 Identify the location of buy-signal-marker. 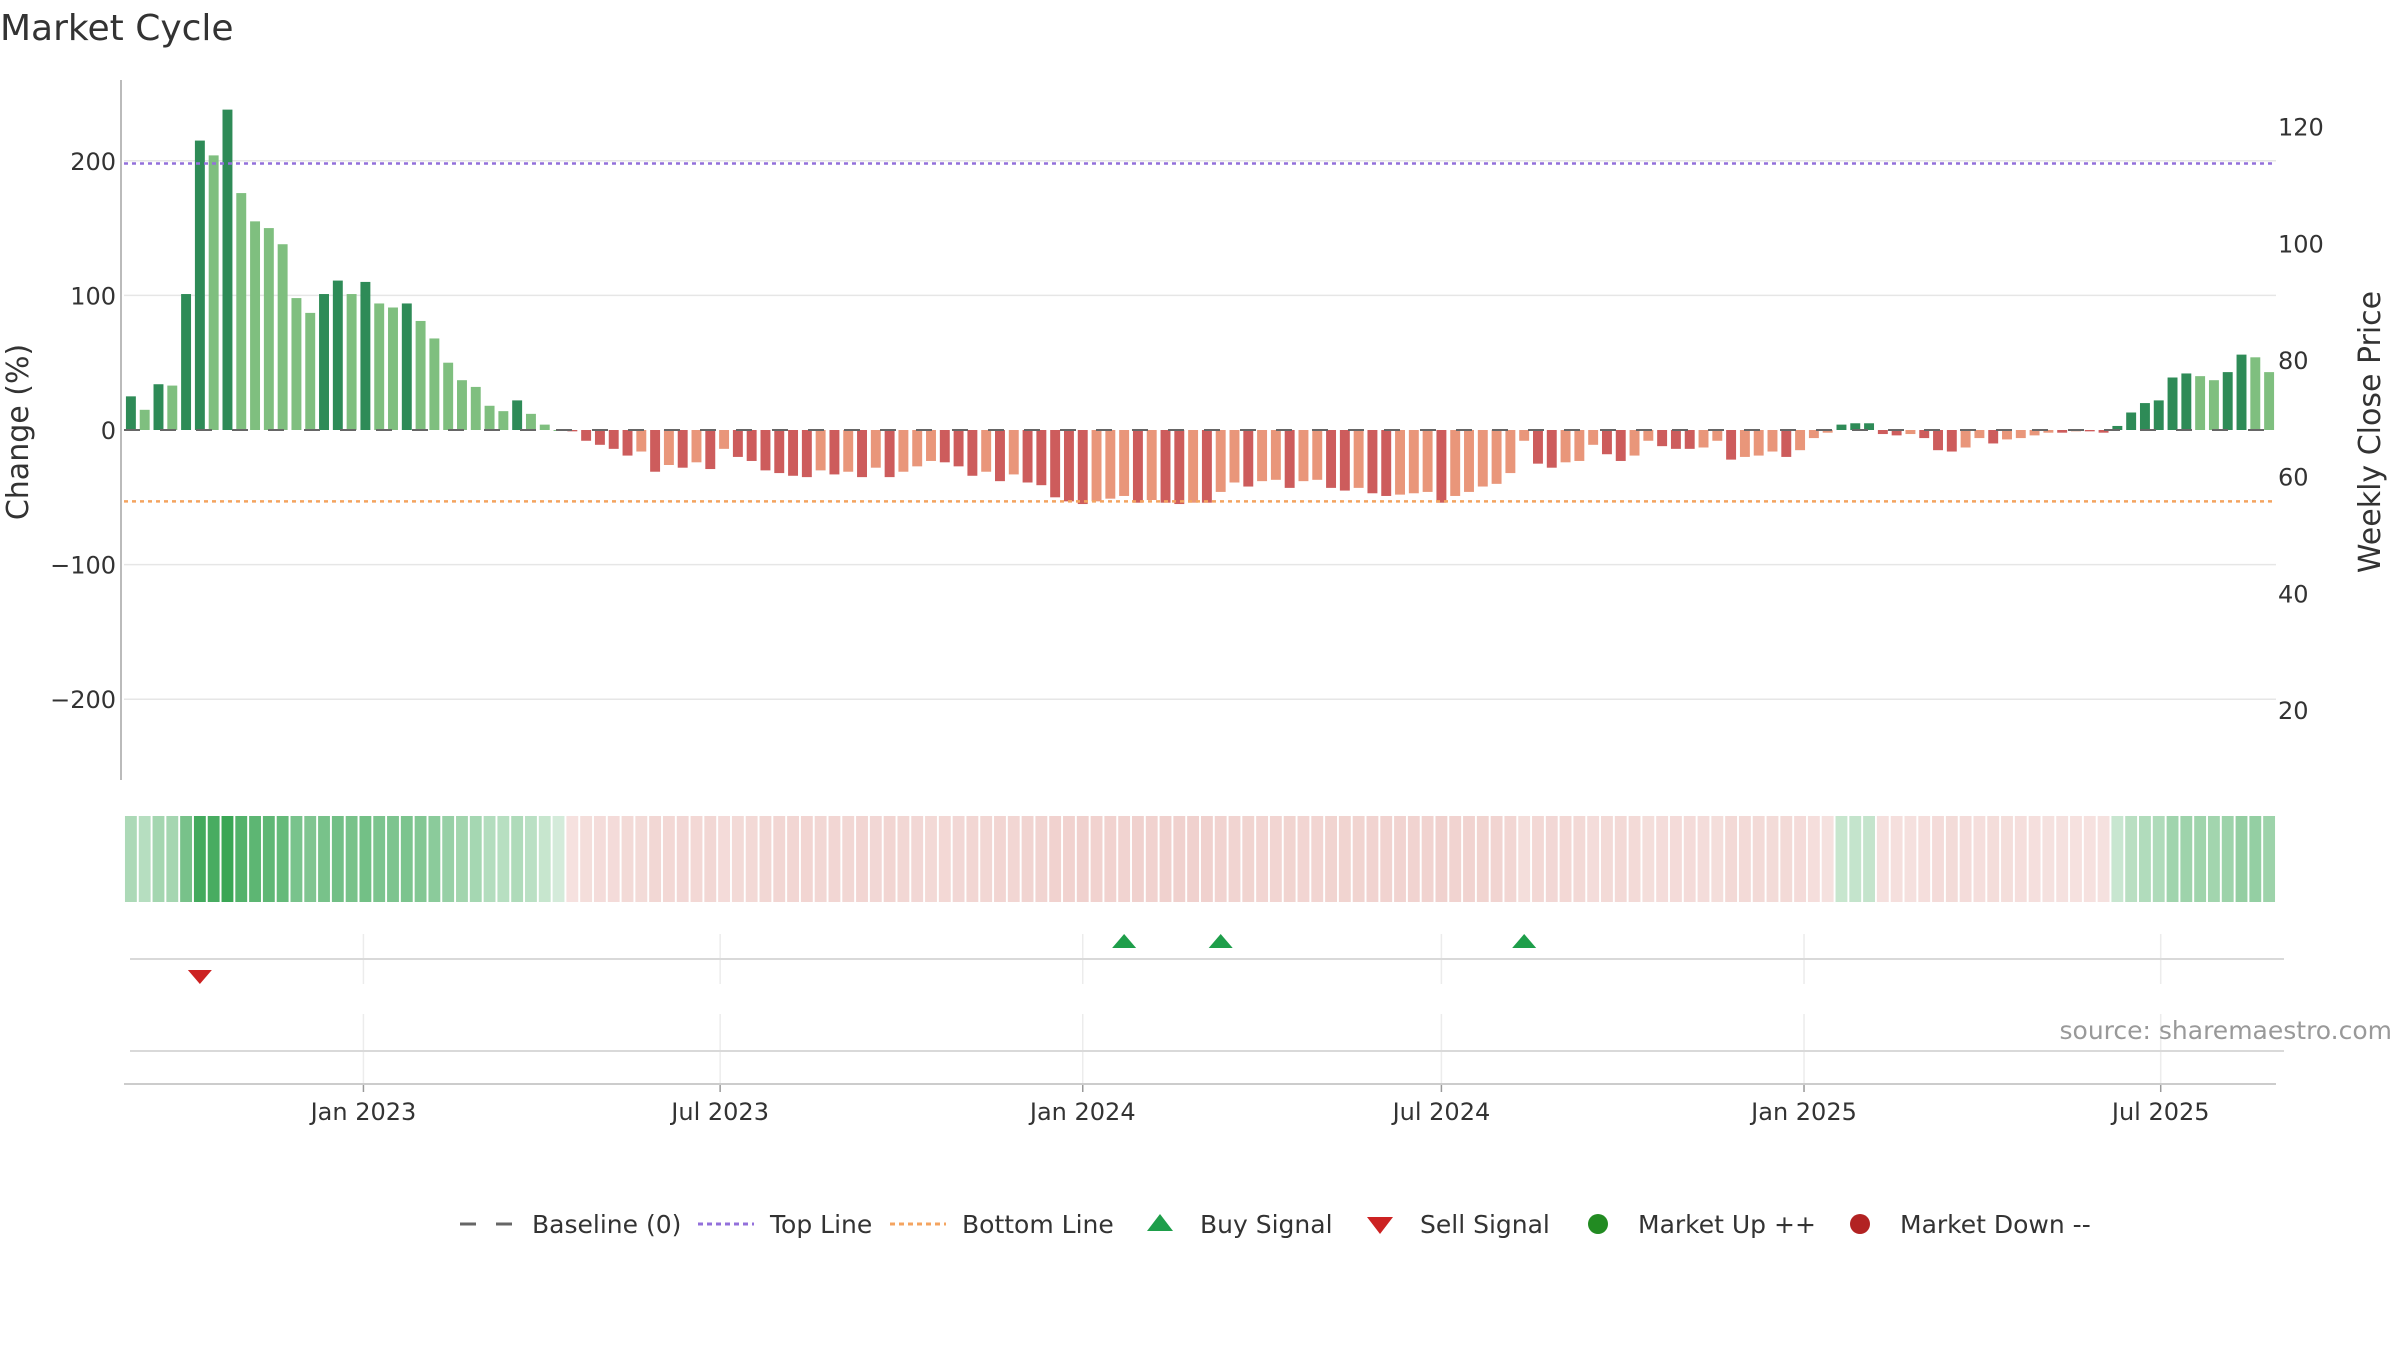
(1220, 941).